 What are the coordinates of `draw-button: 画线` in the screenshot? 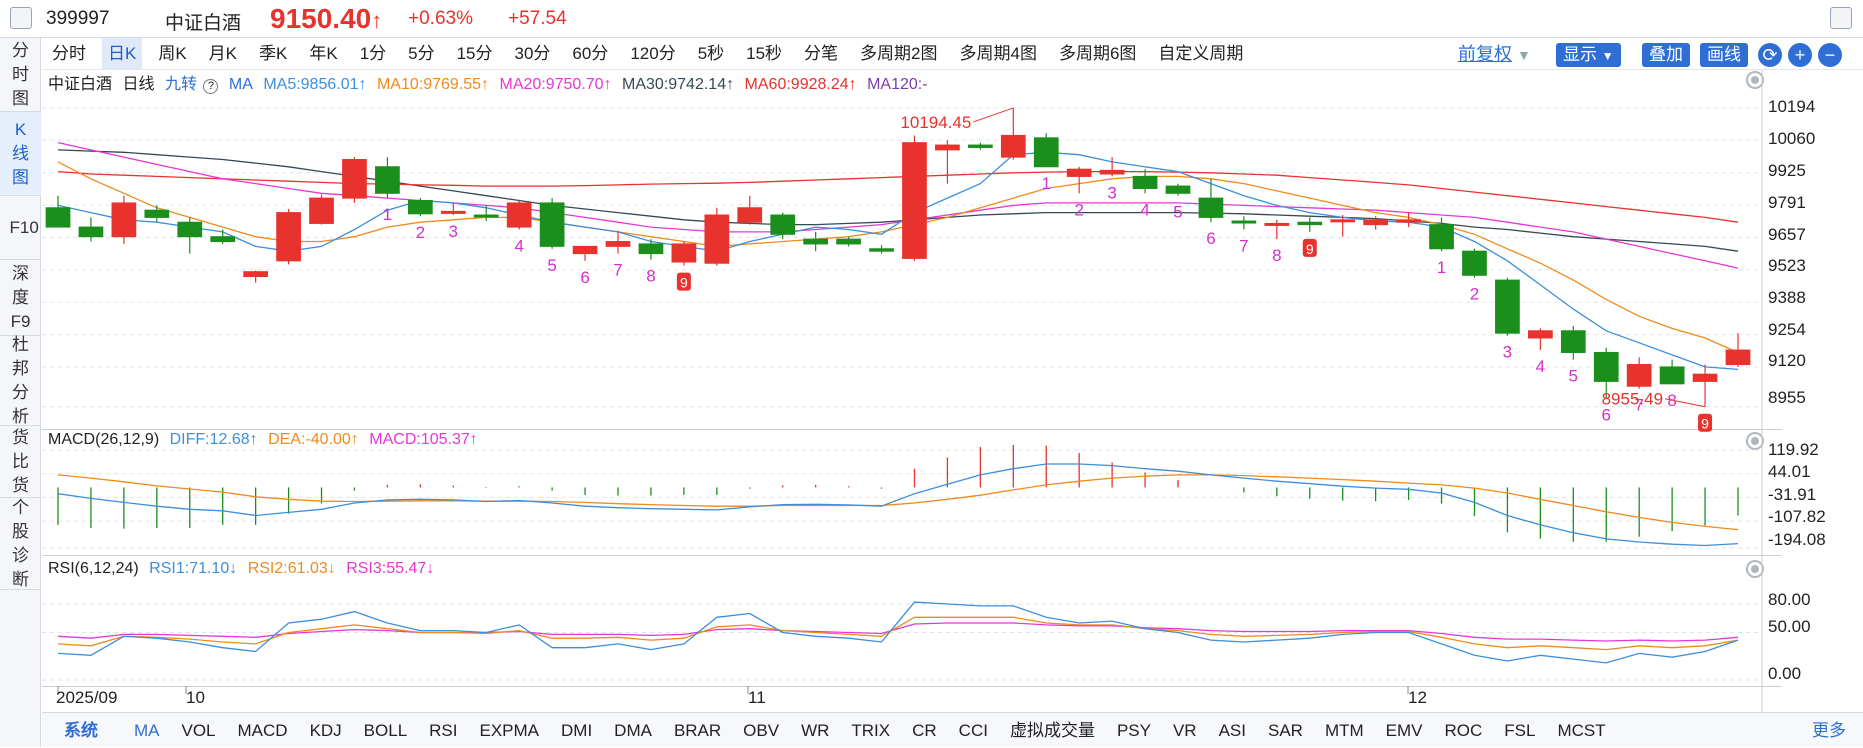 It's located at (1724, 55).